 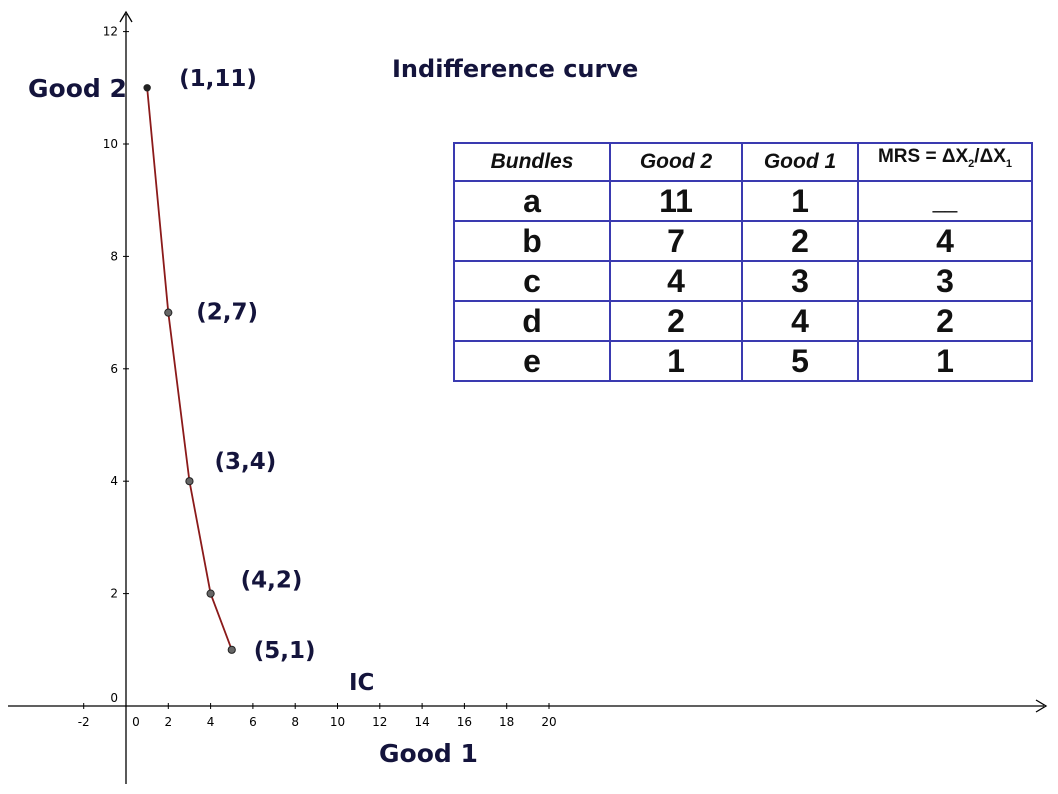 What do you see at coordinates (800, 321) in the screenshot?
I see `cell-good1: 4` at bounding box center [800, 321].